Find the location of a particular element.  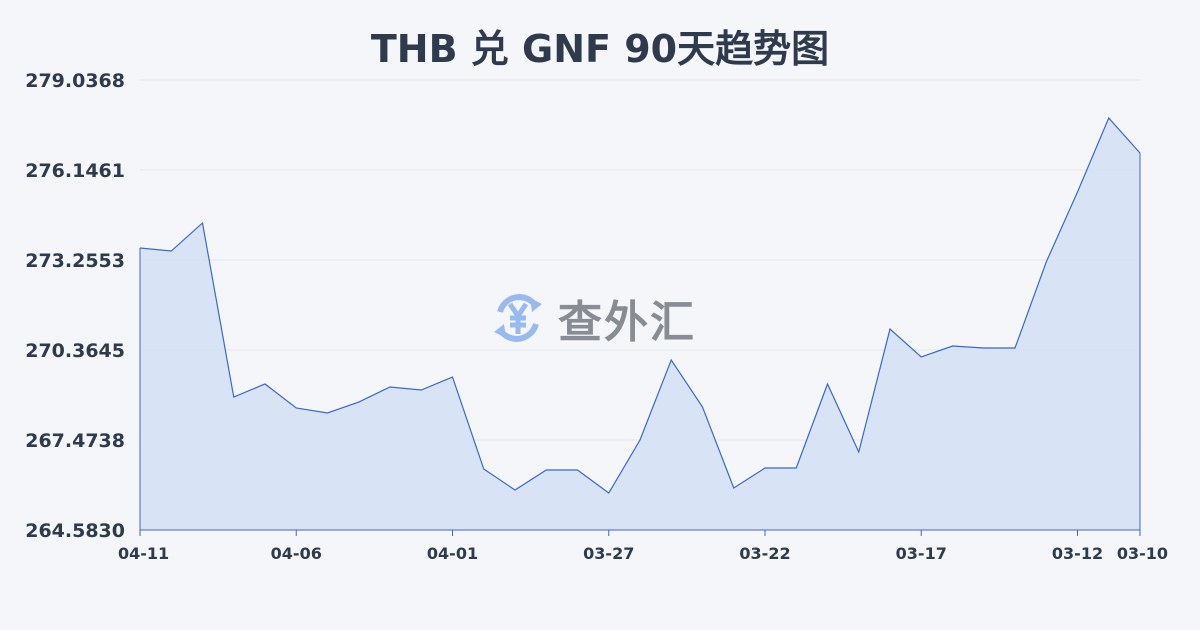

watermark: 查外汇 is located at coordinates (592, 318).